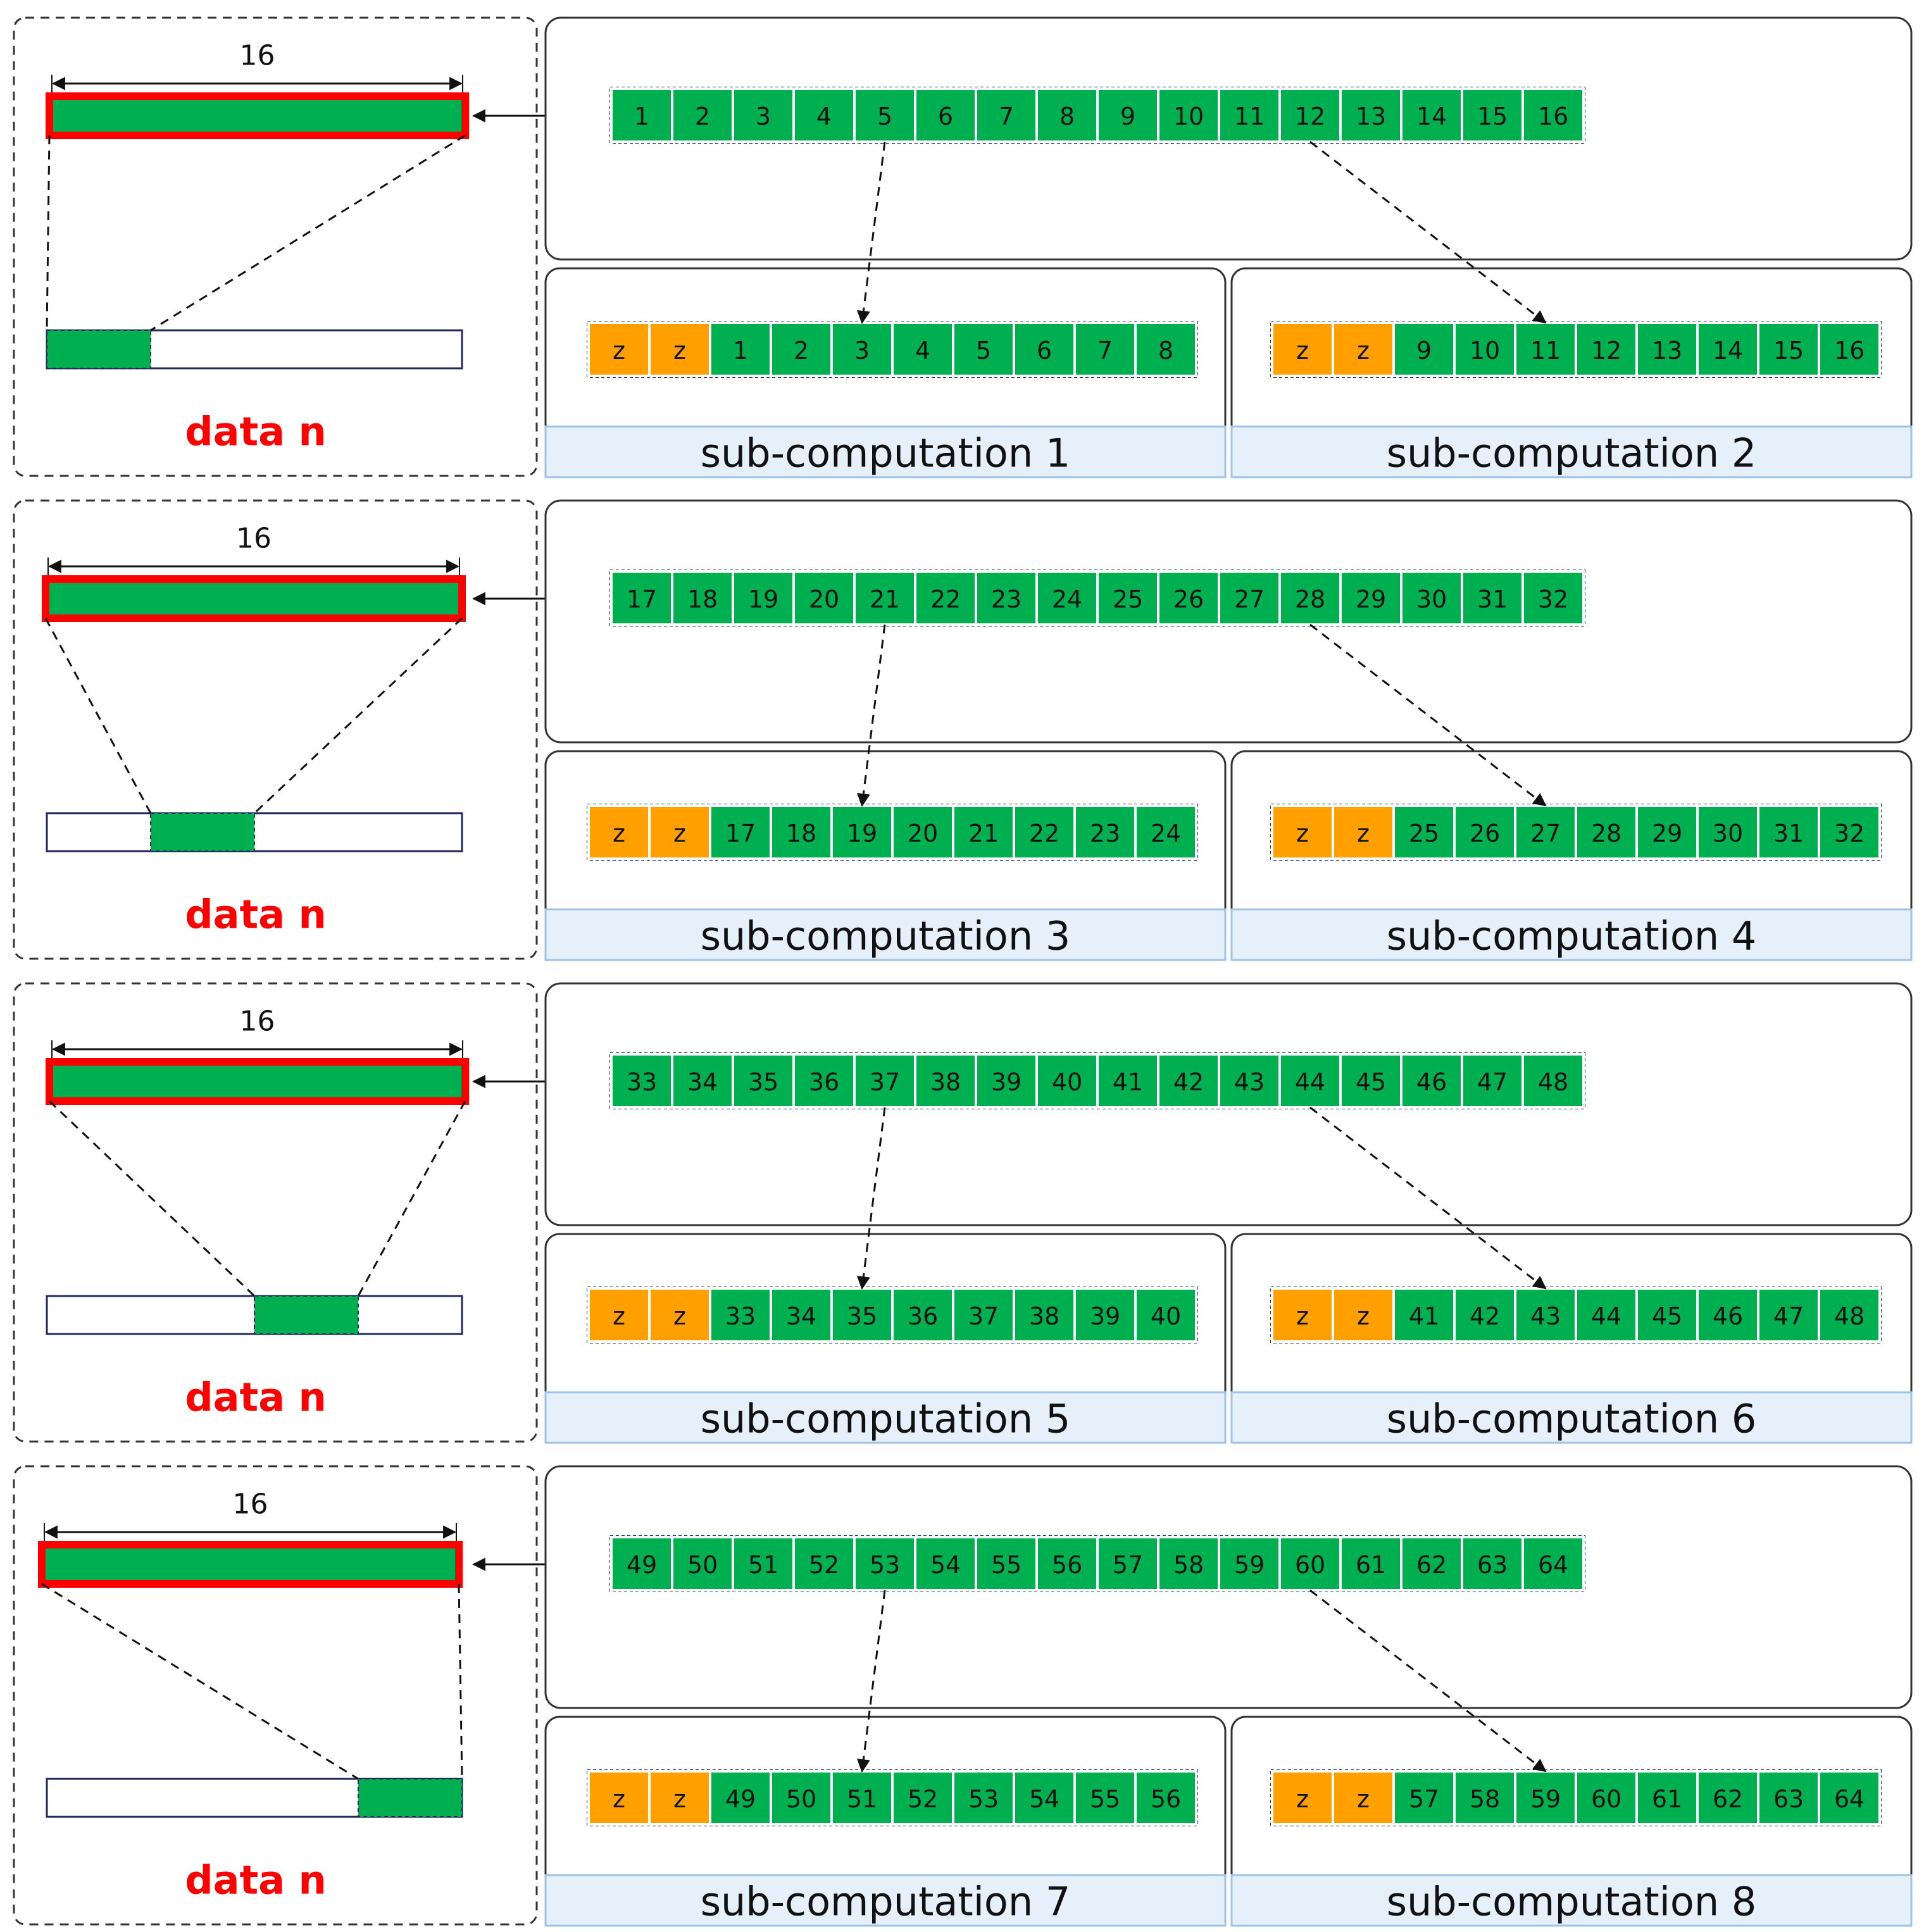  I want to click on sub-computation-footer, so click(885, 934).